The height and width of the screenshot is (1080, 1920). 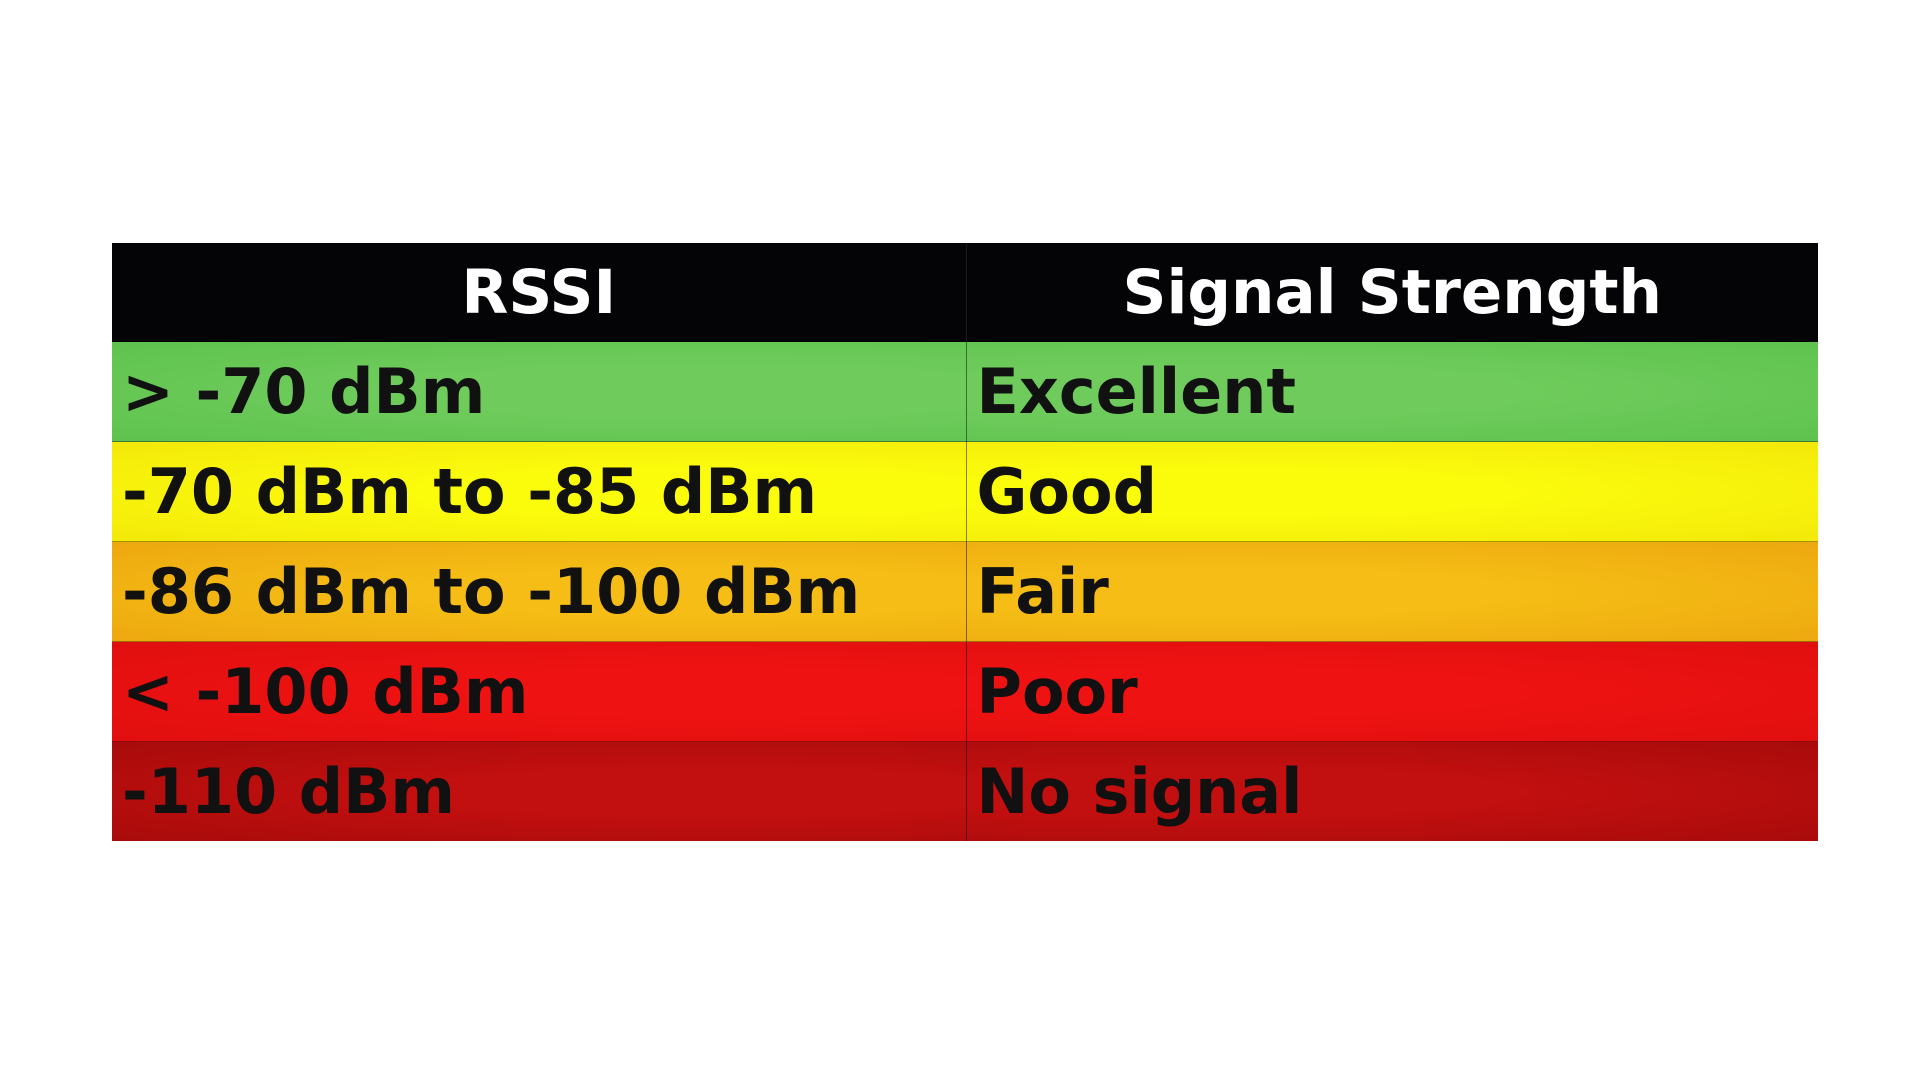 What do you see at coordinates (539, 791) in the screenshot?
I see `rssi-cell: -110 dBm` at bounding box center [539, 791].